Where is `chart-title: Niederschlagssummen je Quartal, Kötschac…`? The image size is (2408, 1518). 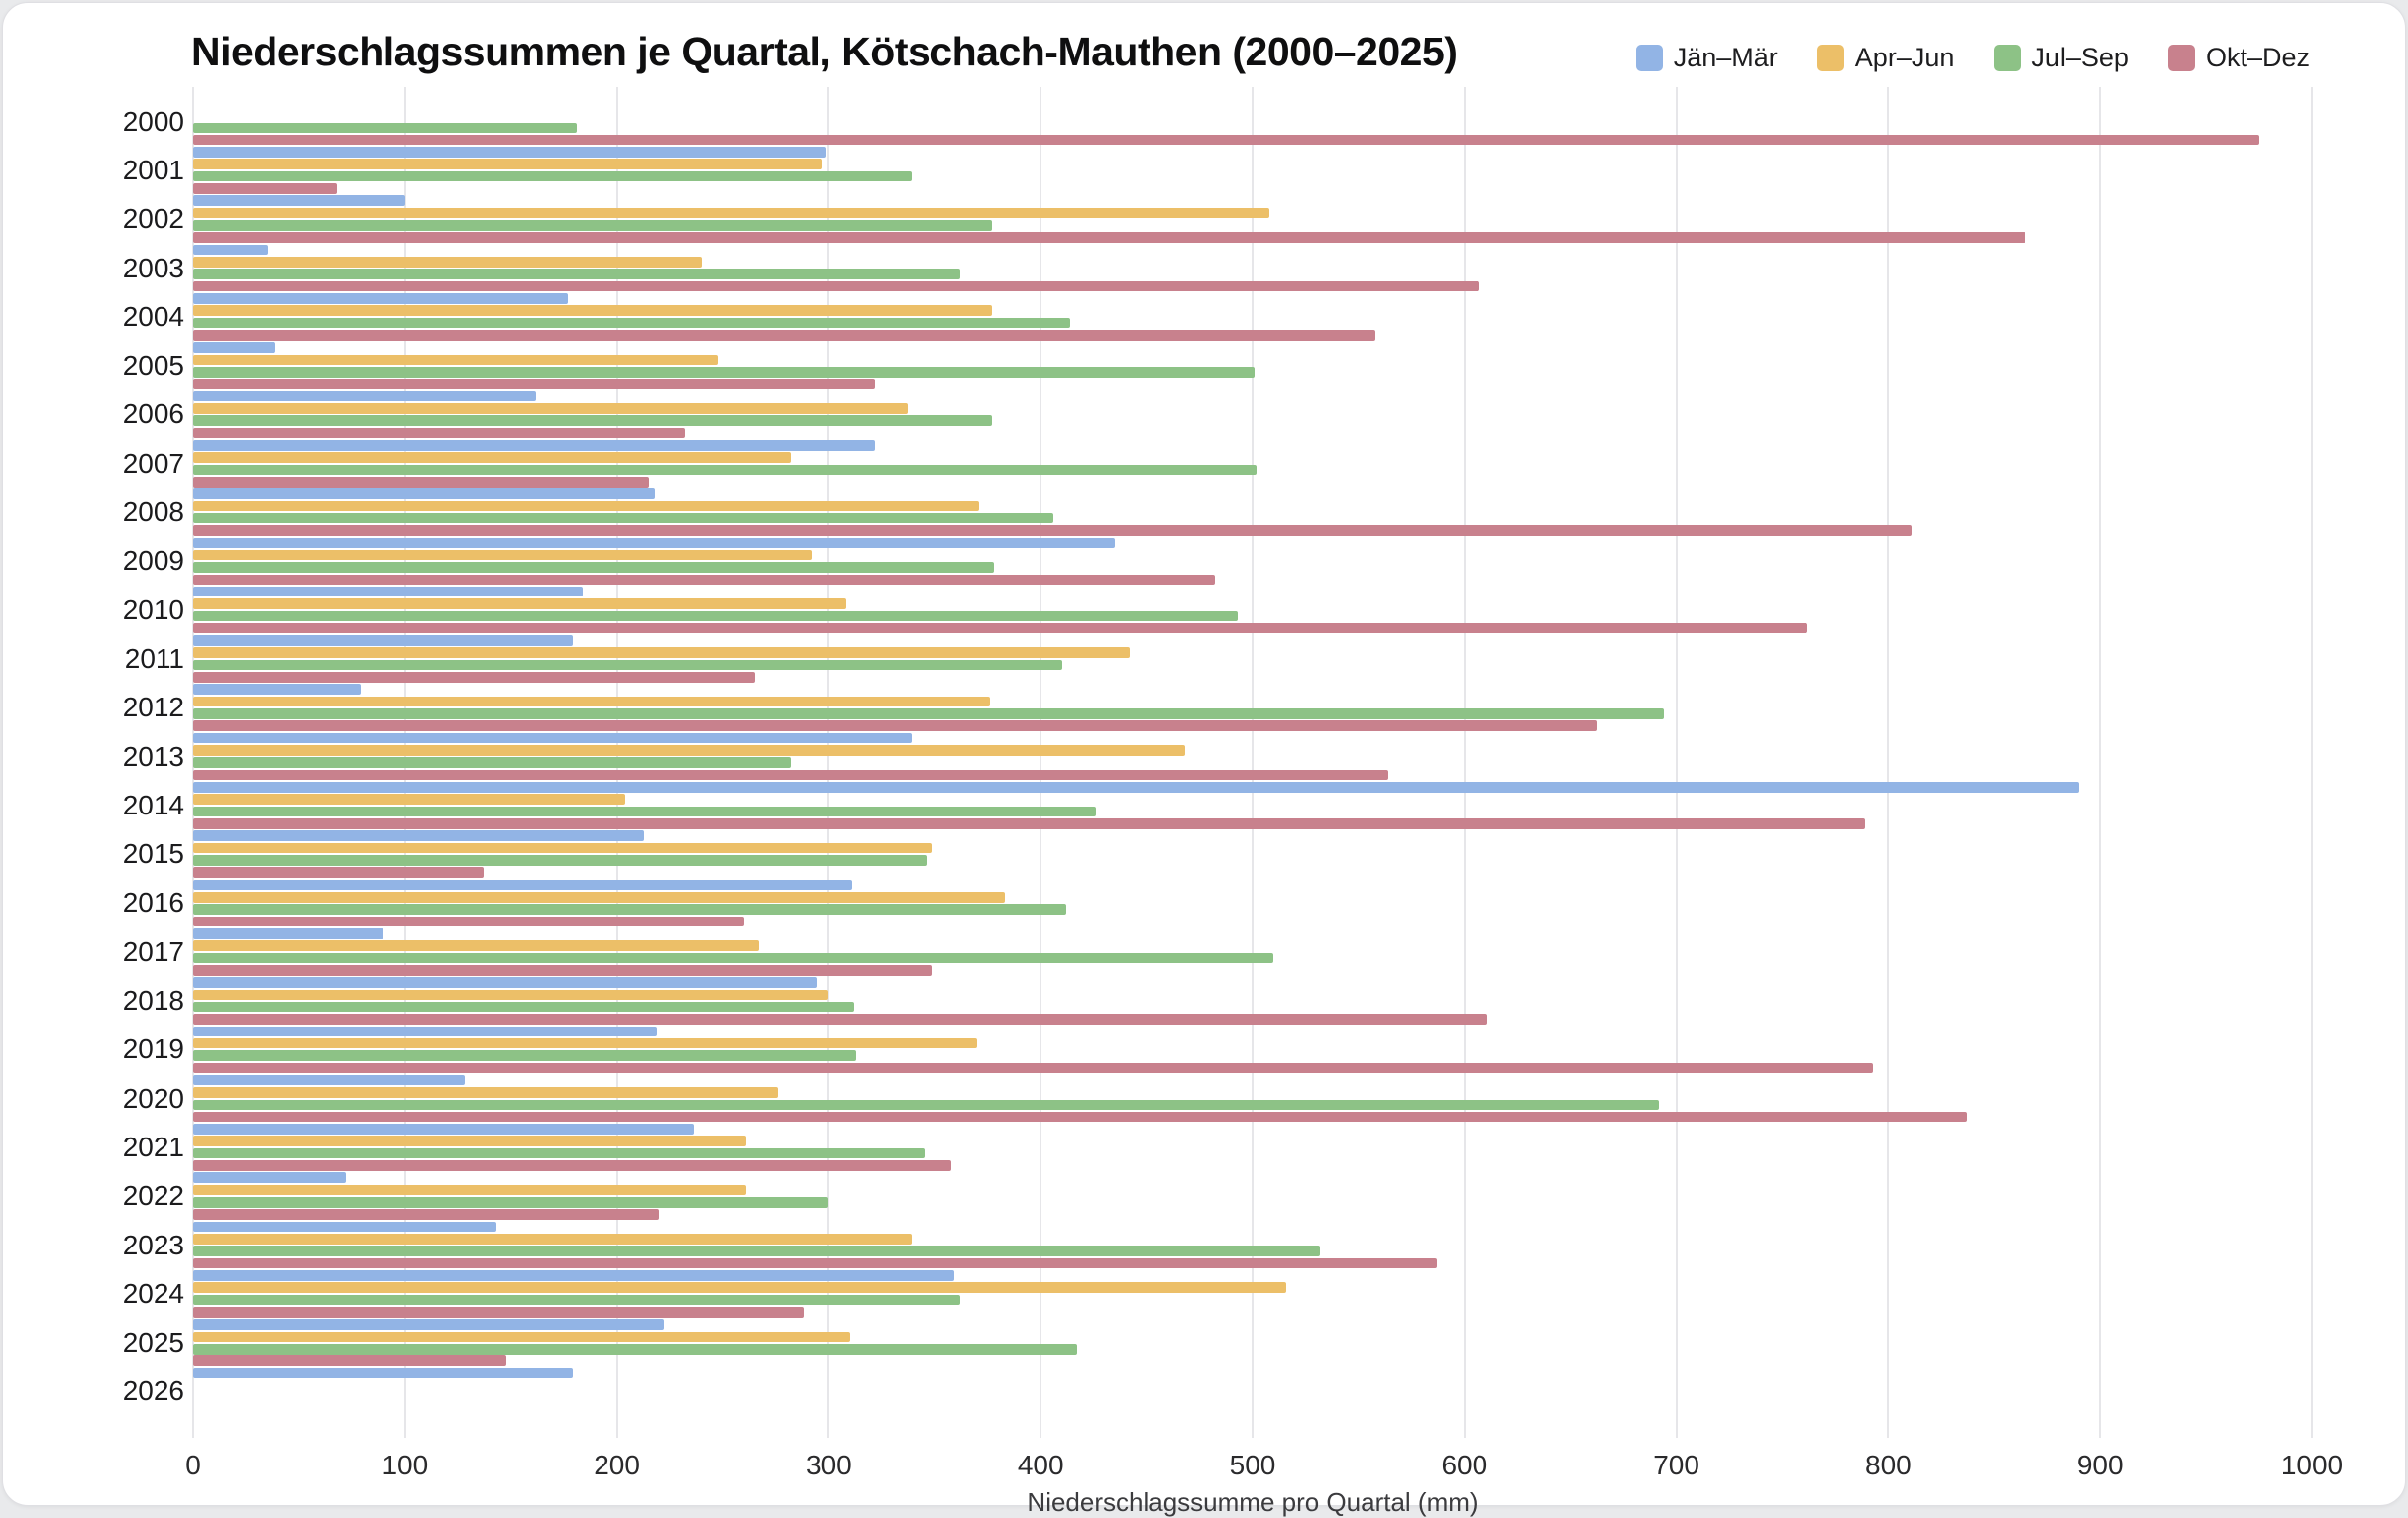
chart-title: Niederschlagssummen je Quartal, Kötschac… is located at coordinates (824, 51).